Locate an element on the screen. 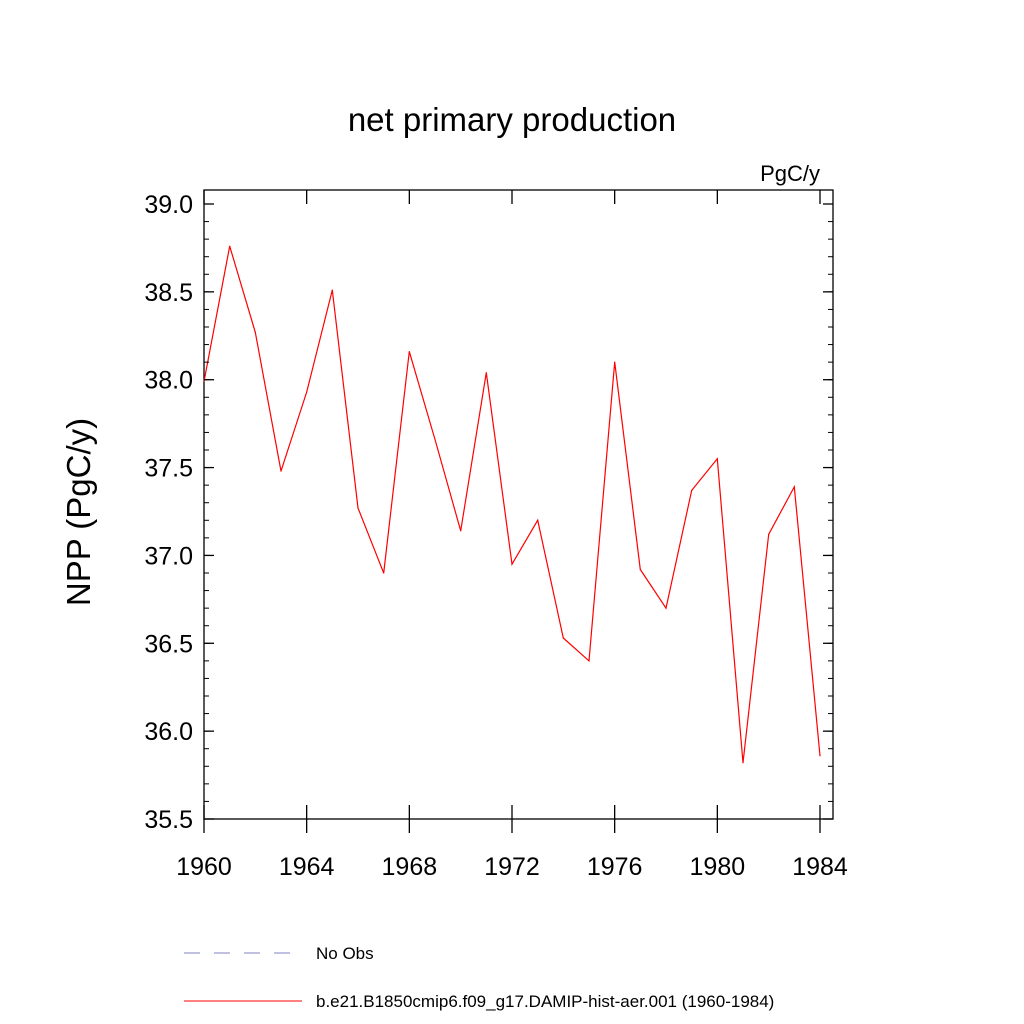 This screenshot has height=1024, width=1024. y-tick-label: 38.0 is located at coordinates (168, 381).